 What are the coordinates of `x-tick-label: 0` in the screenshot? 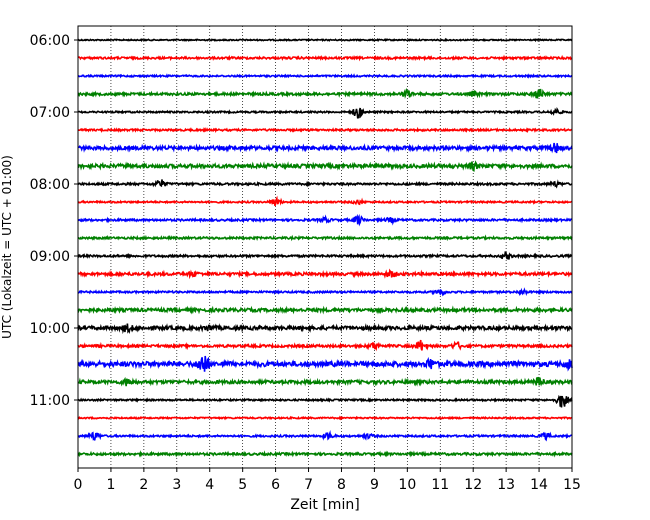 It's located at (78, 485).